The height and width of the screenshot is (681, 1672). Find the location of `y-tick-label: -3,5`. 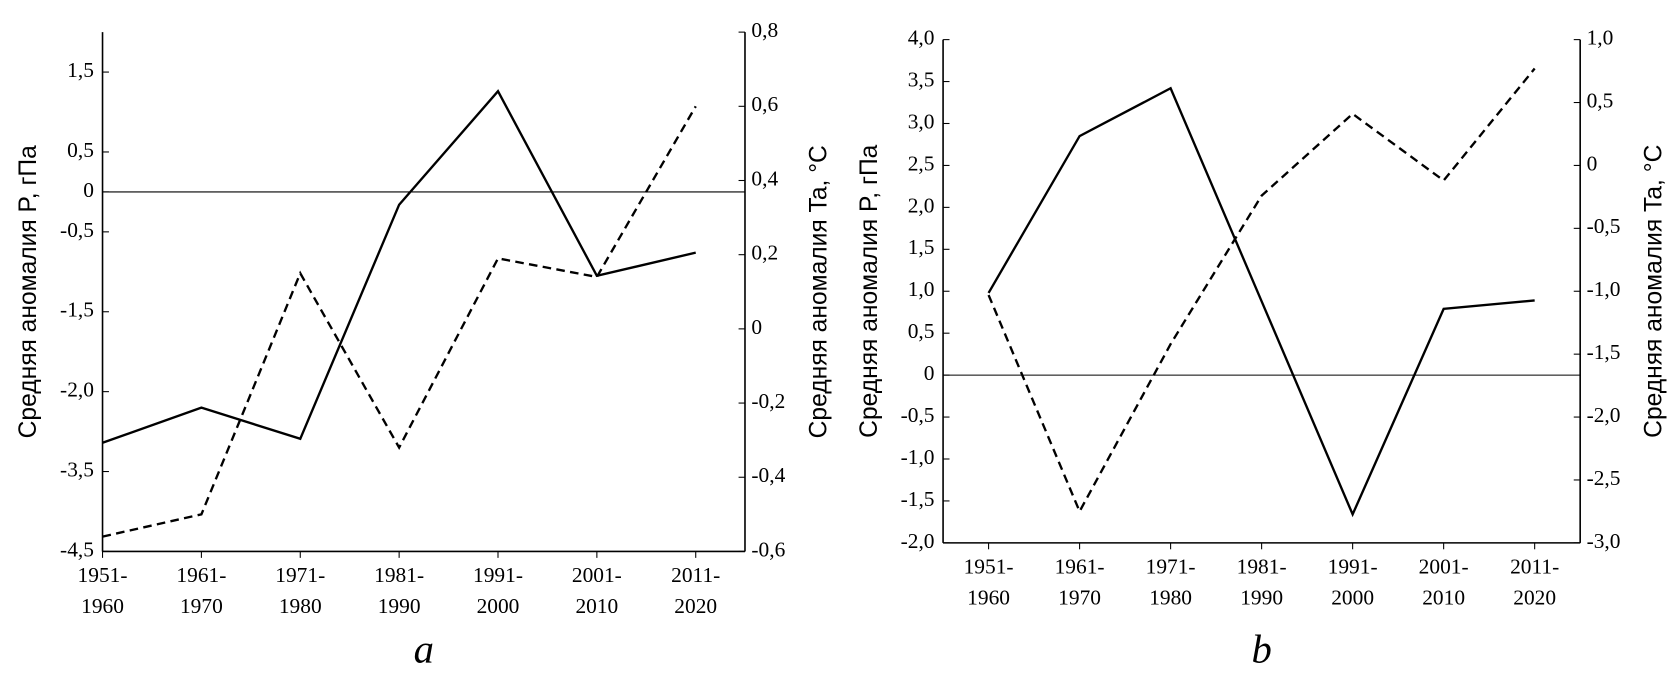

y-tick-label: -3,5 is located at coordinates (77, 469).